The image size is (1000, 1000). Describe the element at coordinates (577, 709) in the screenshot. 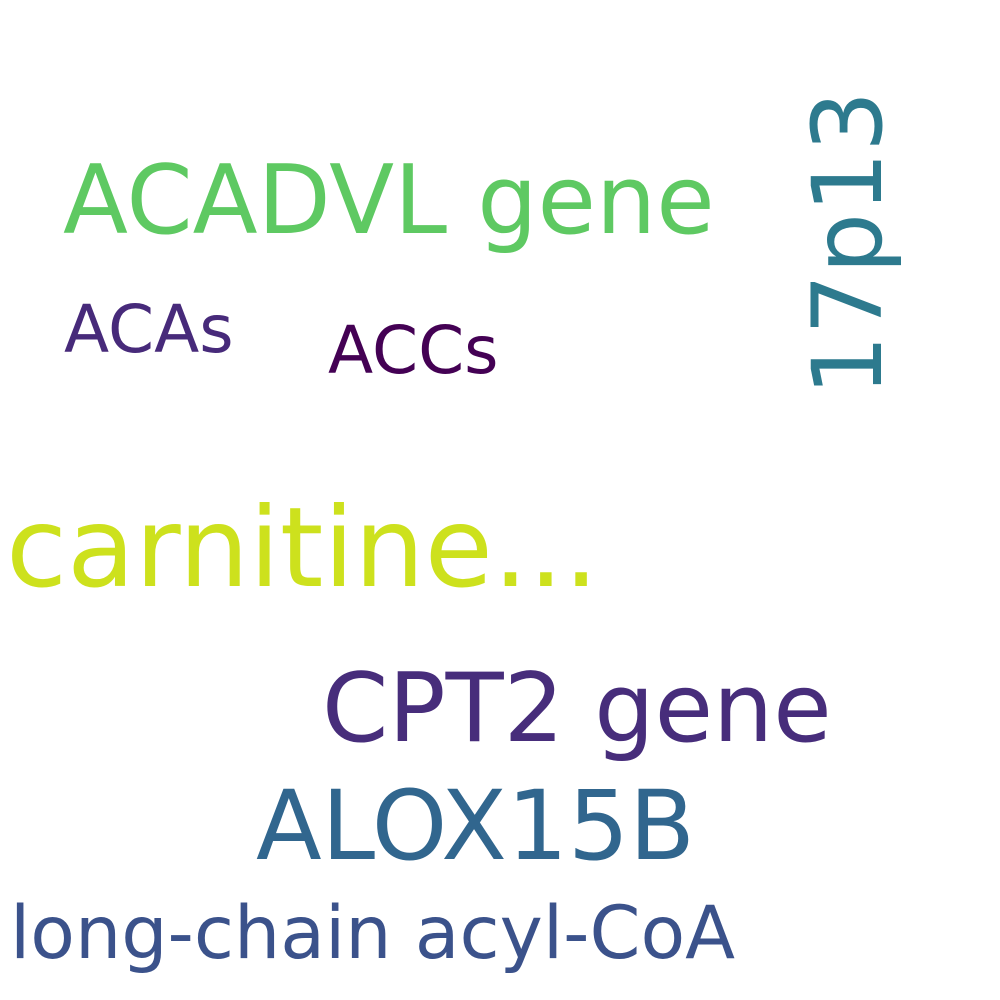

I see `word-cpt2-gene: CPT2 gene` at that location.